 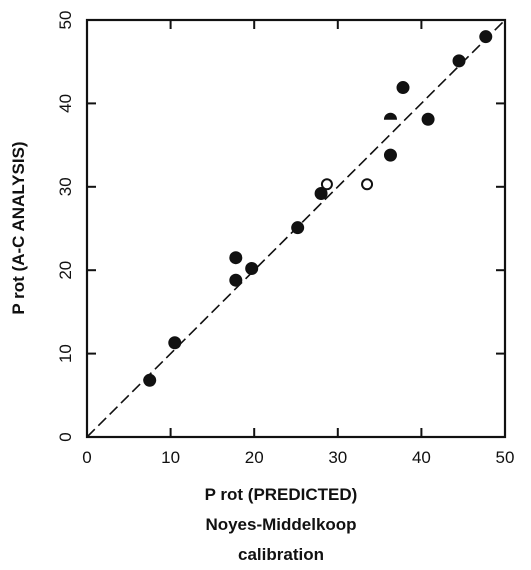 What do you see at coordinates (65, 103) in the screenshot?
I see `y-tick-label: 40` at bounding box center [65, 103].